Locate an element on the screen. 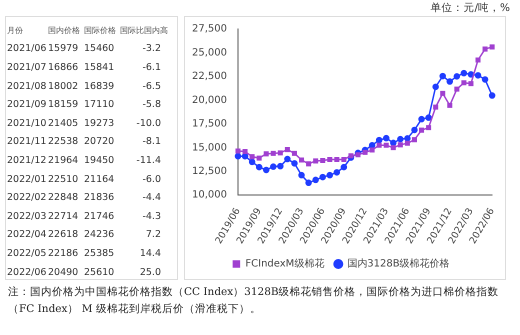 The image size is (520, 335). data-label: 21964 is located at coordinates (63, 161).